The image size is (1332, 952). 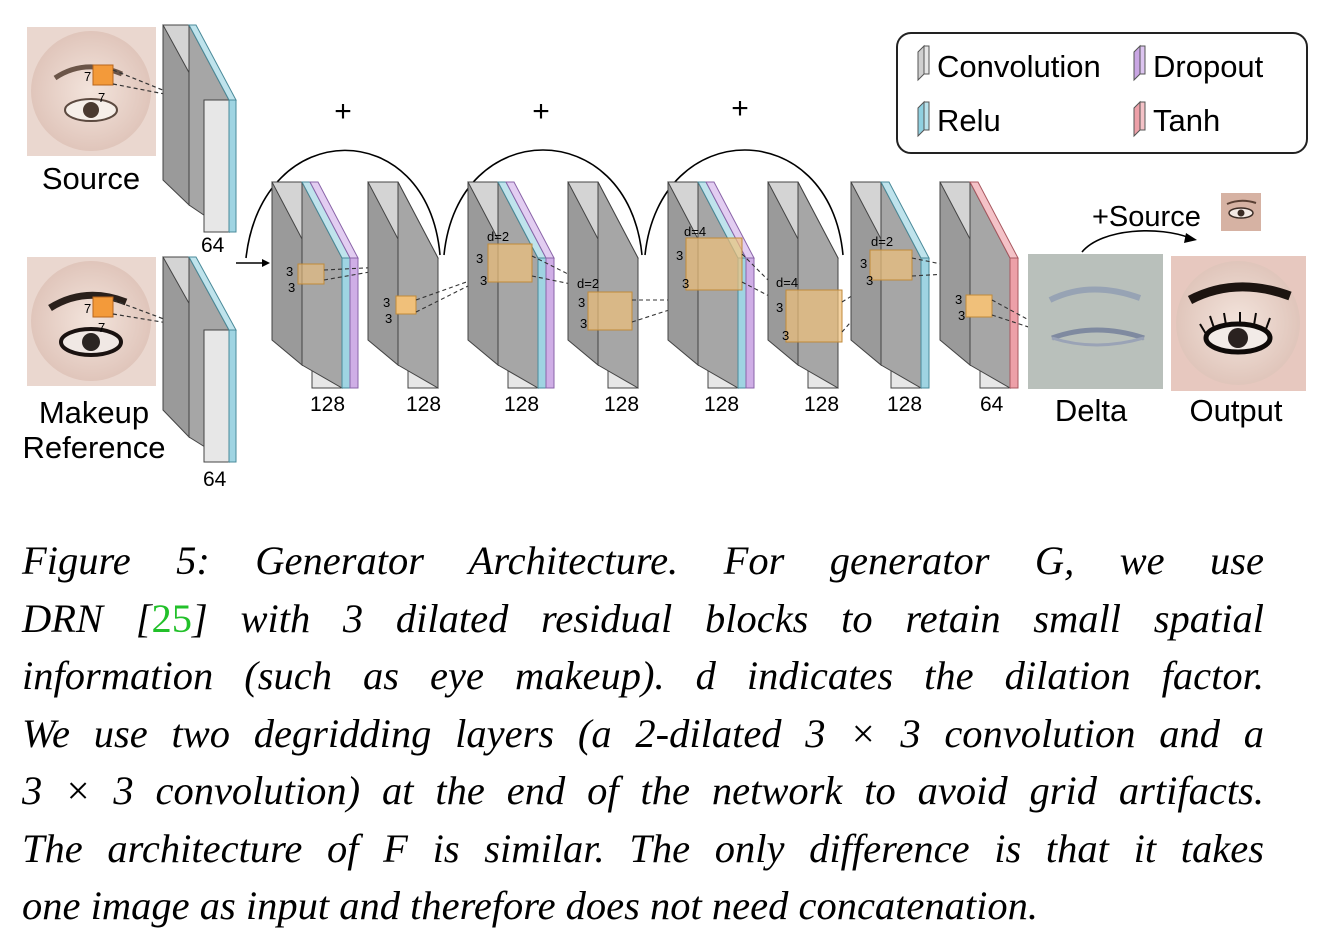 I want to click on kernel-label-5b: 3, so click(x=685, y=283).